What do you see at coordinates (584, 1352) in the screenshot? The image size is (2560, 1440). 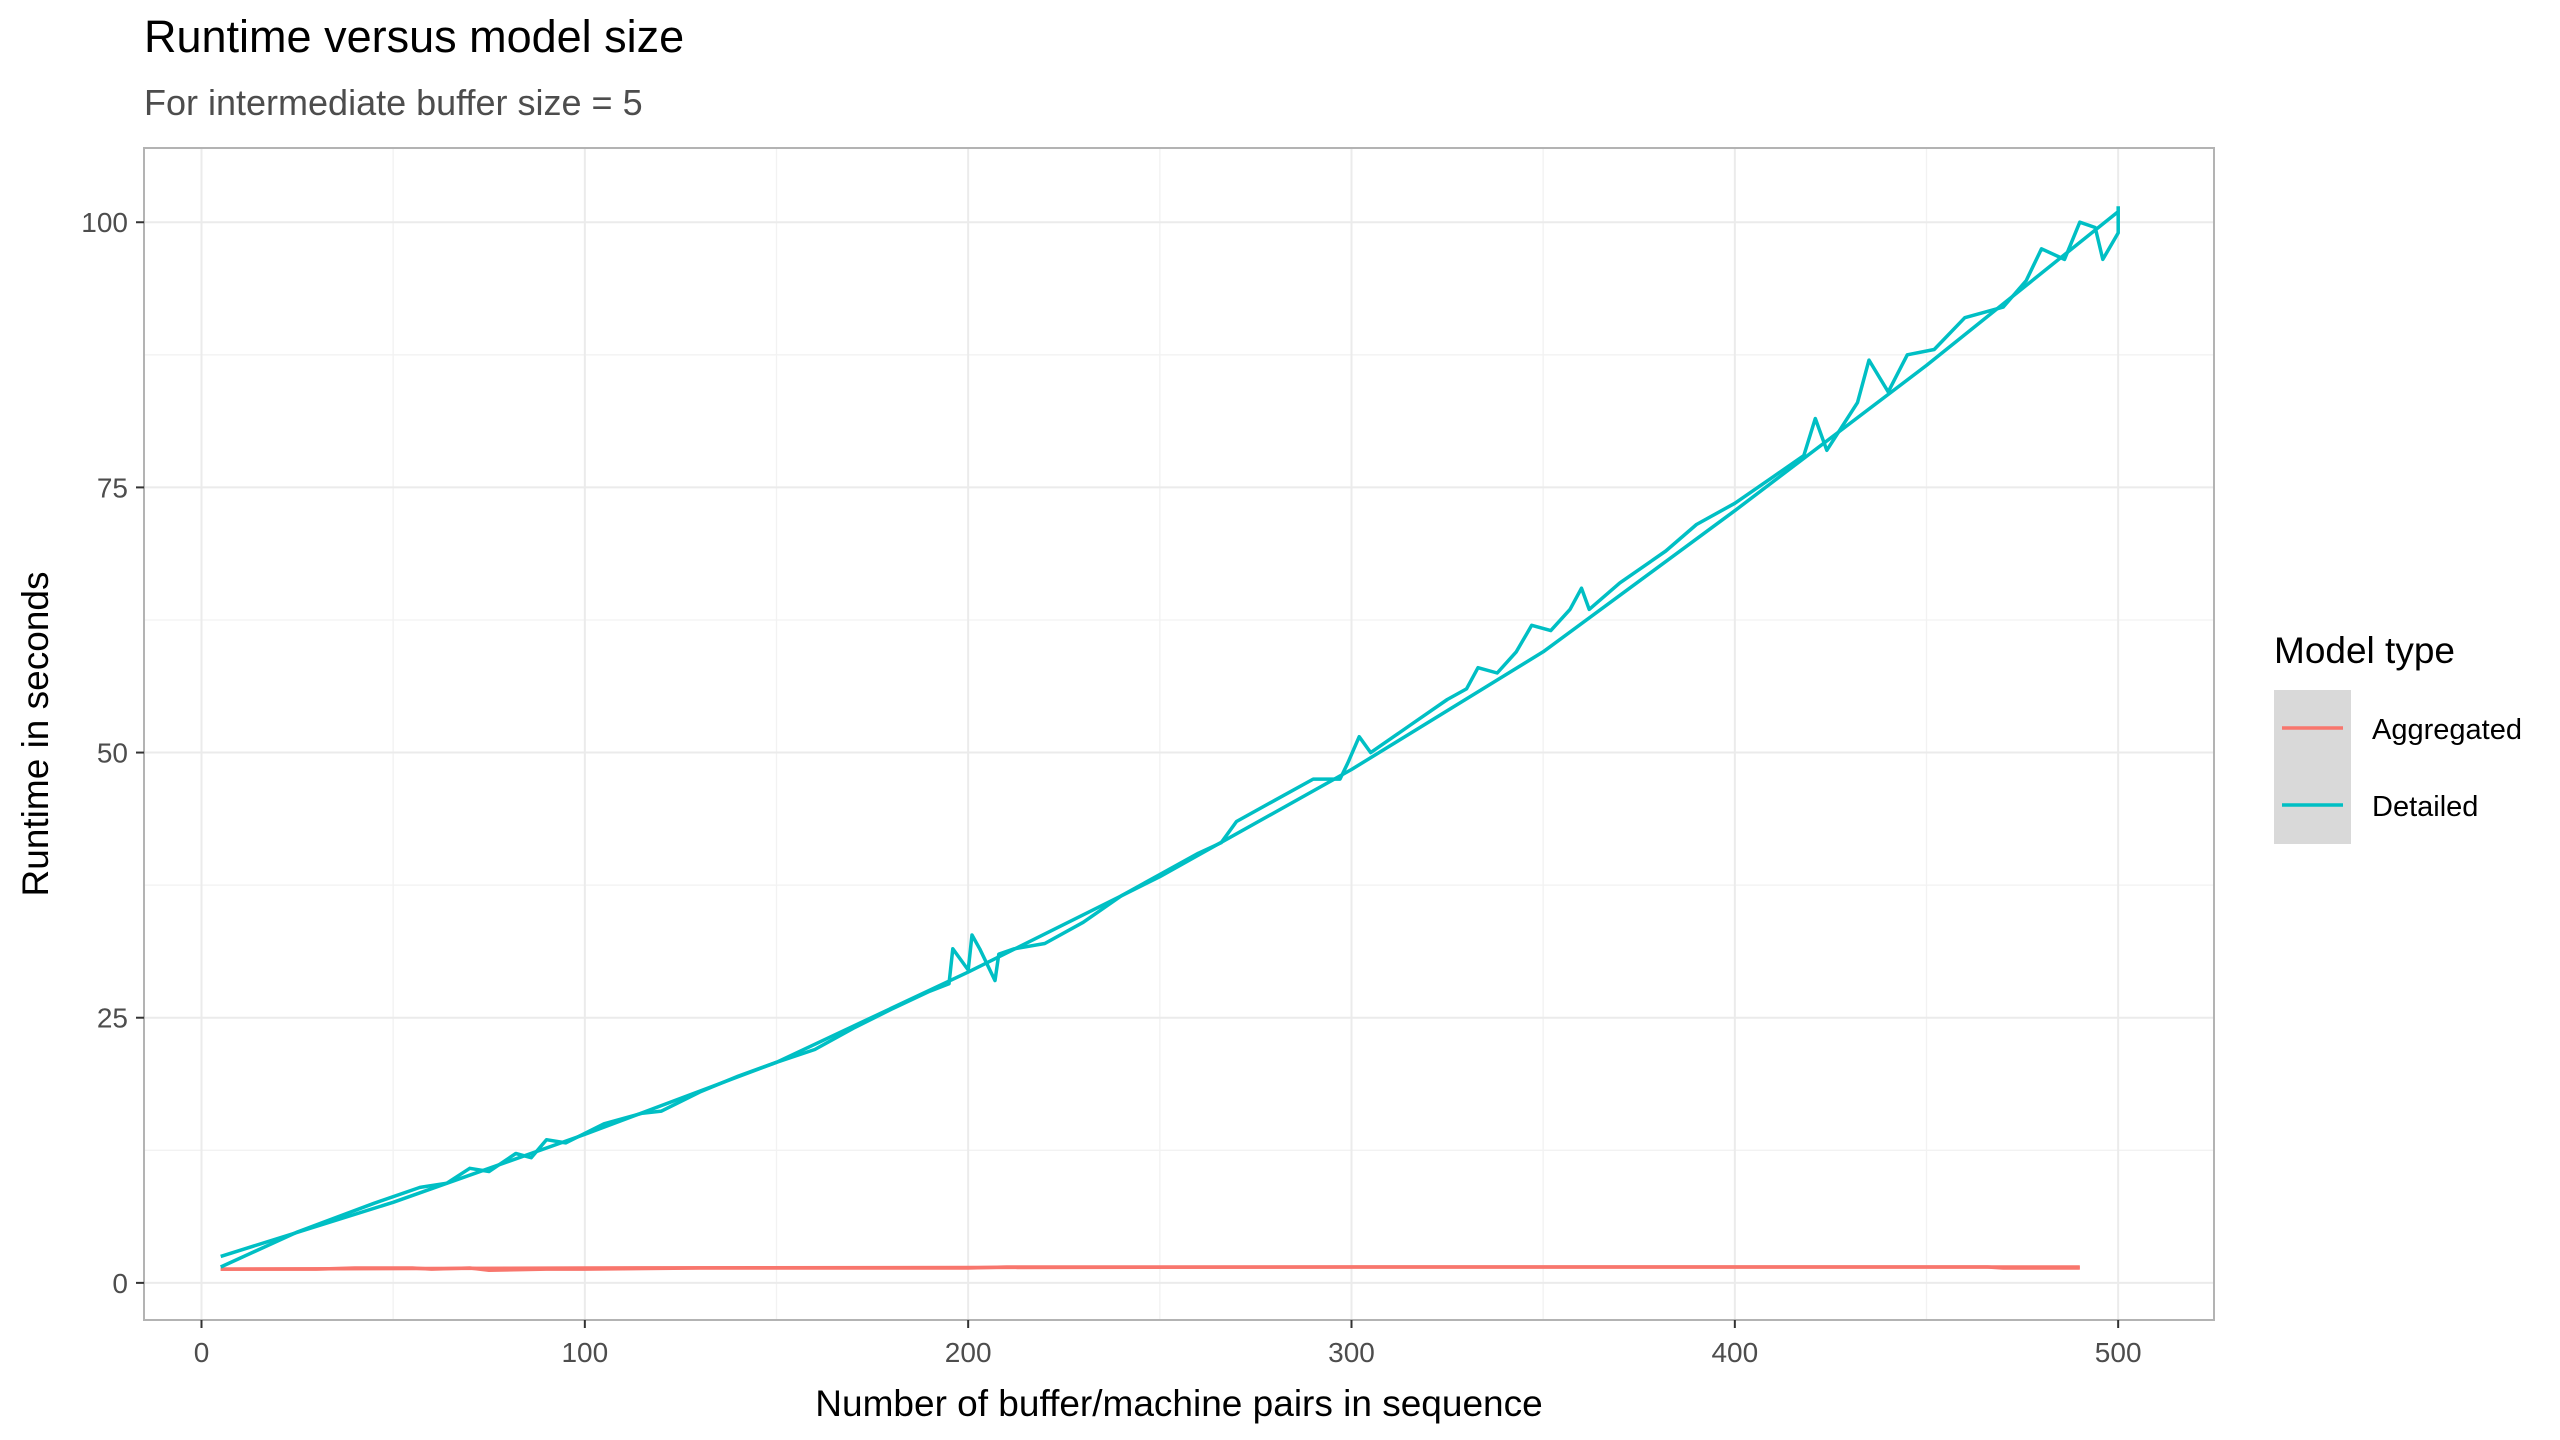 I see `x-tick-label: 100` at bounding box center [584, 1352].